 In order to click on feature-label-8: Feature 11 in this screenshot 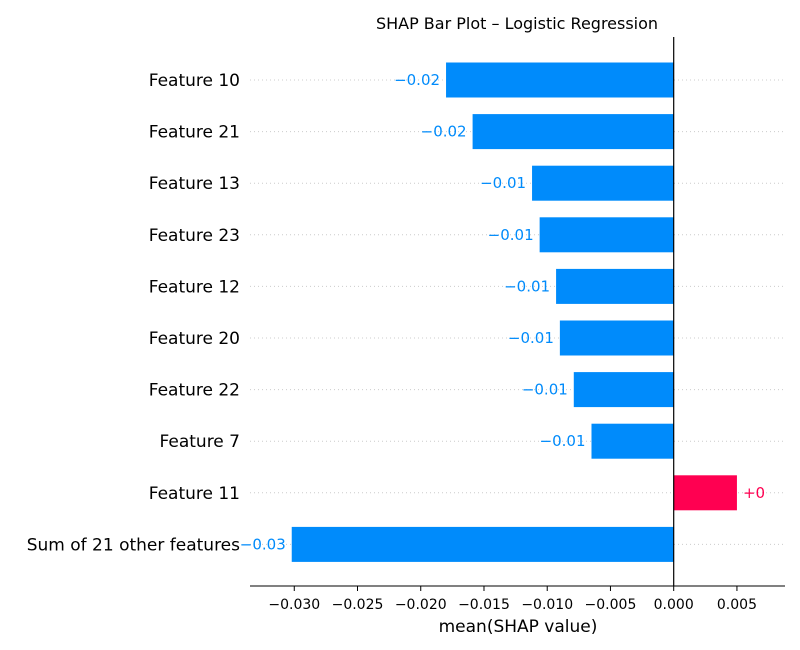, I will do `click(194, 494)`.